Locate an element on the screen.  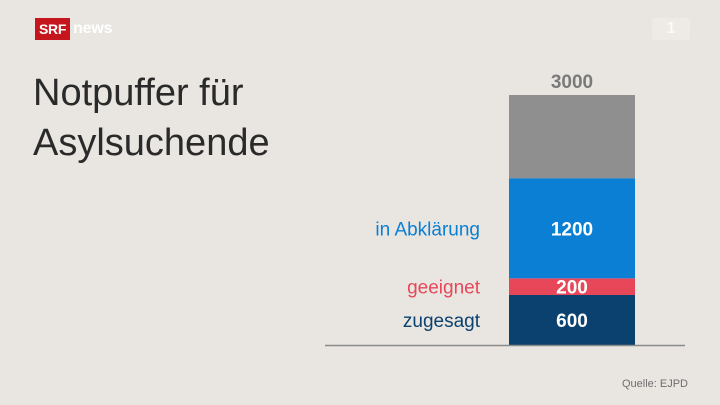
bar-segment-in-abkl-rung is located at coordinates (572, 228).